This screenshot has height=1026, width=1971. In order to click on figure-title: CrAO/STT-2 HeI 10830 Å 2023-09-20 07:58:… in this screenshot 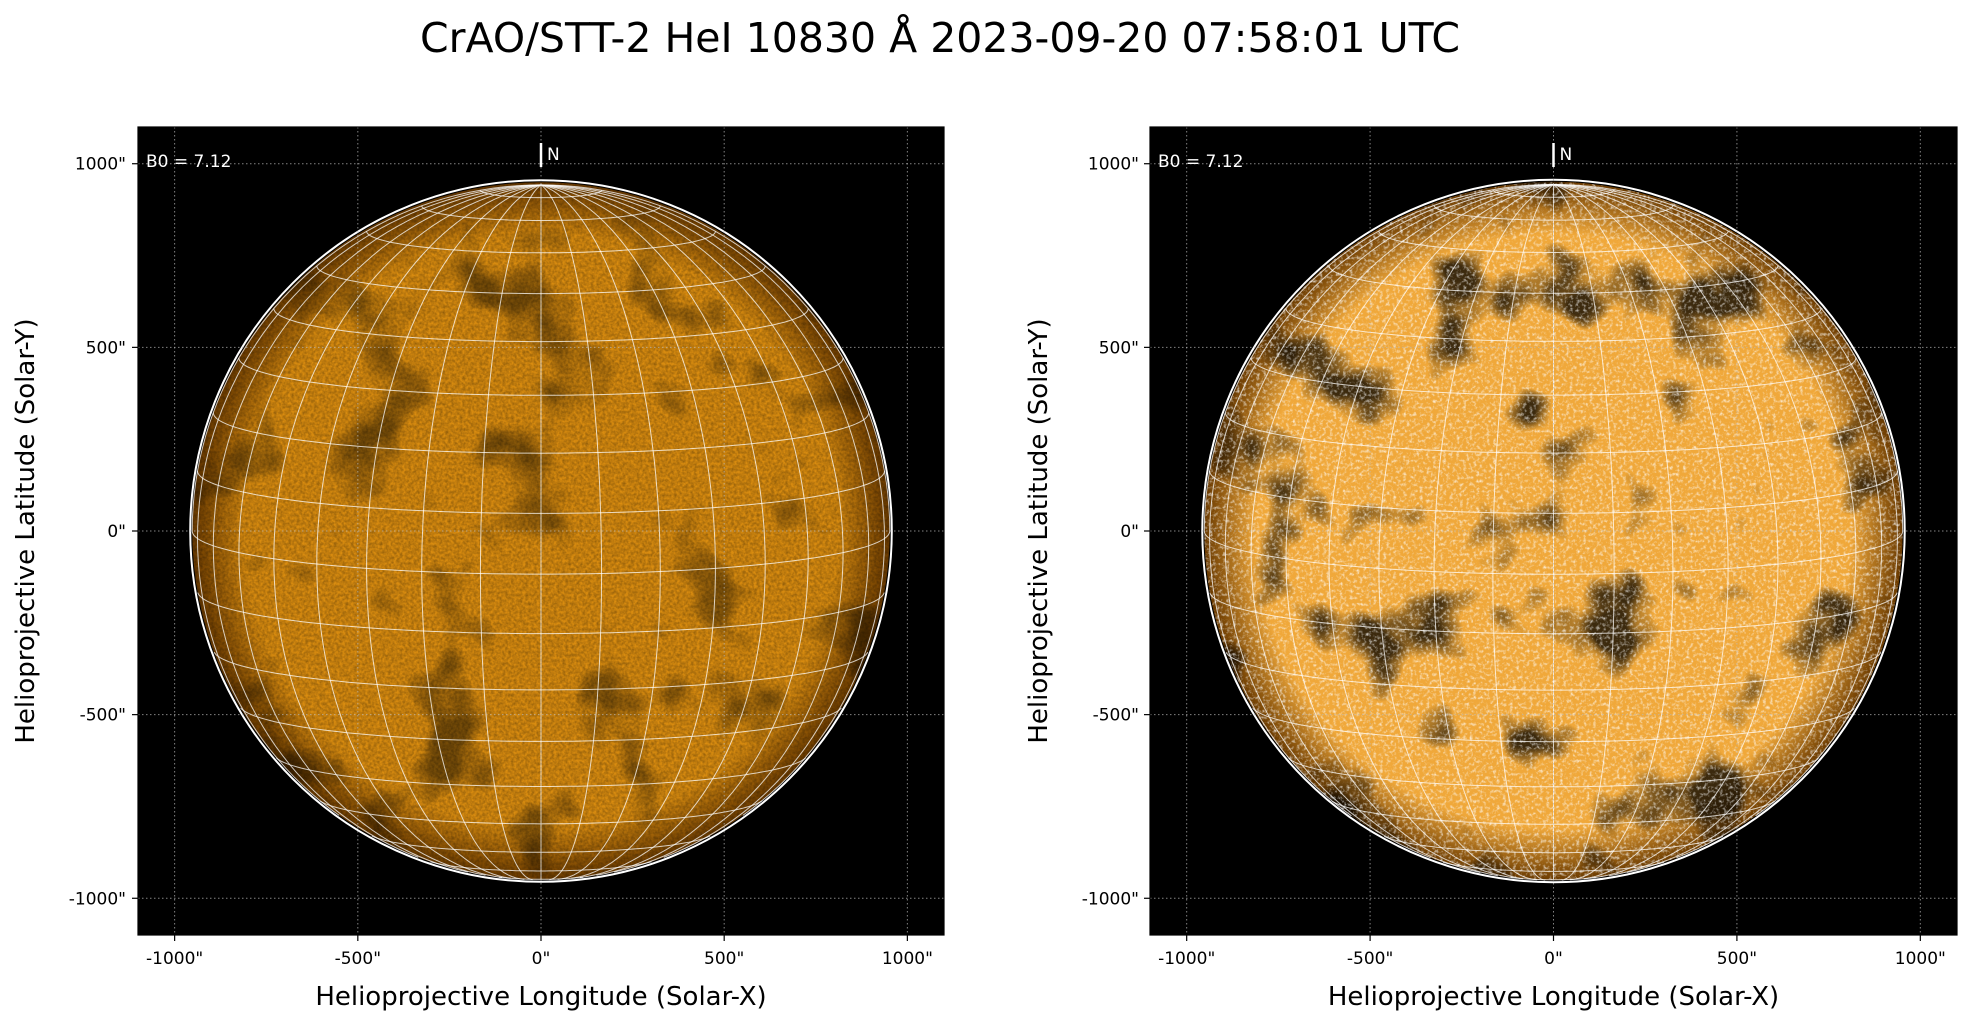, I will do `click(940, 38)`.